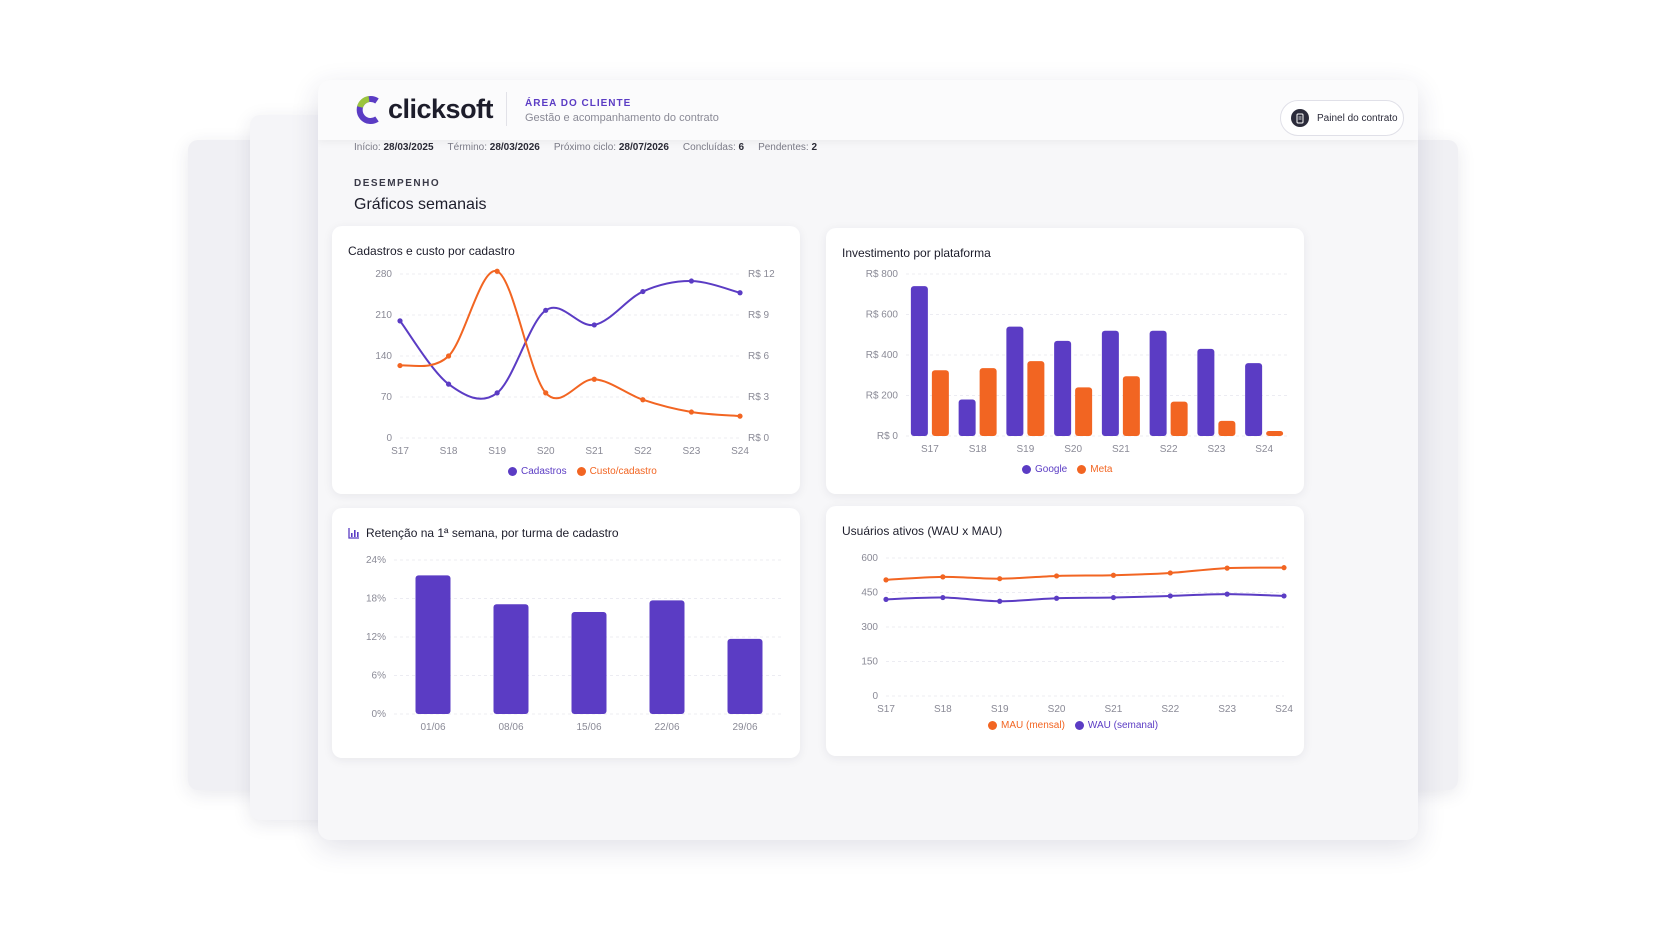  I want to click on header-divider, so click(506, 109).